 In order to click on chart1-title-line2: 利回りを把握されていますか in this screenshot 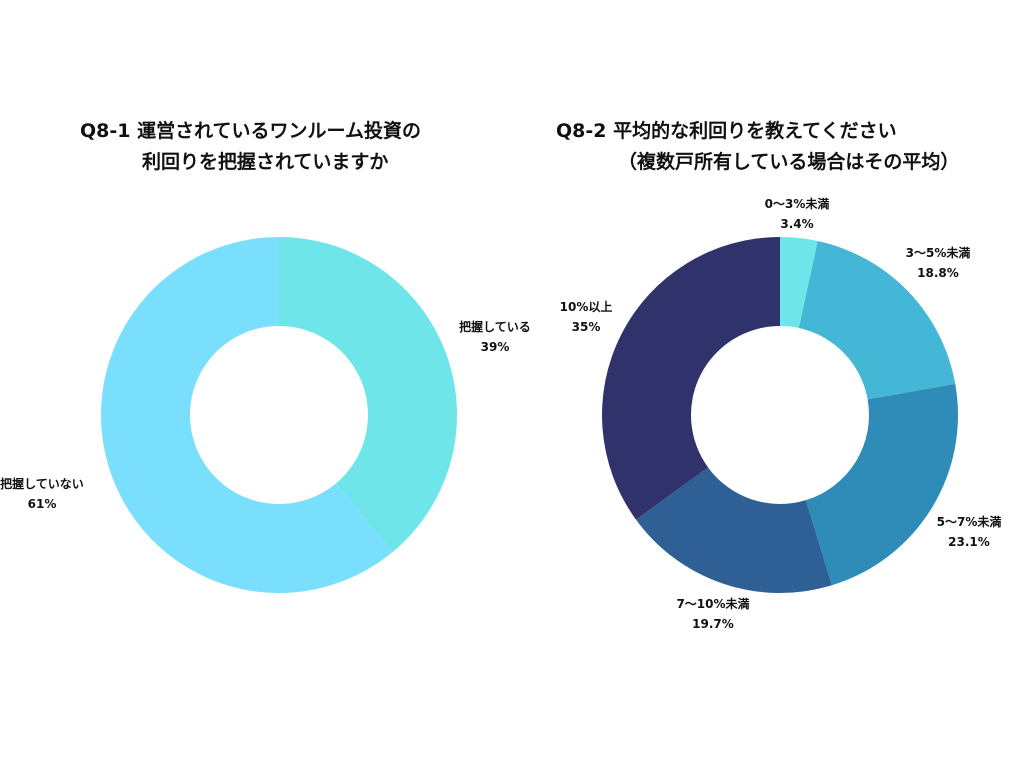, I will do `click(265, 162)`.